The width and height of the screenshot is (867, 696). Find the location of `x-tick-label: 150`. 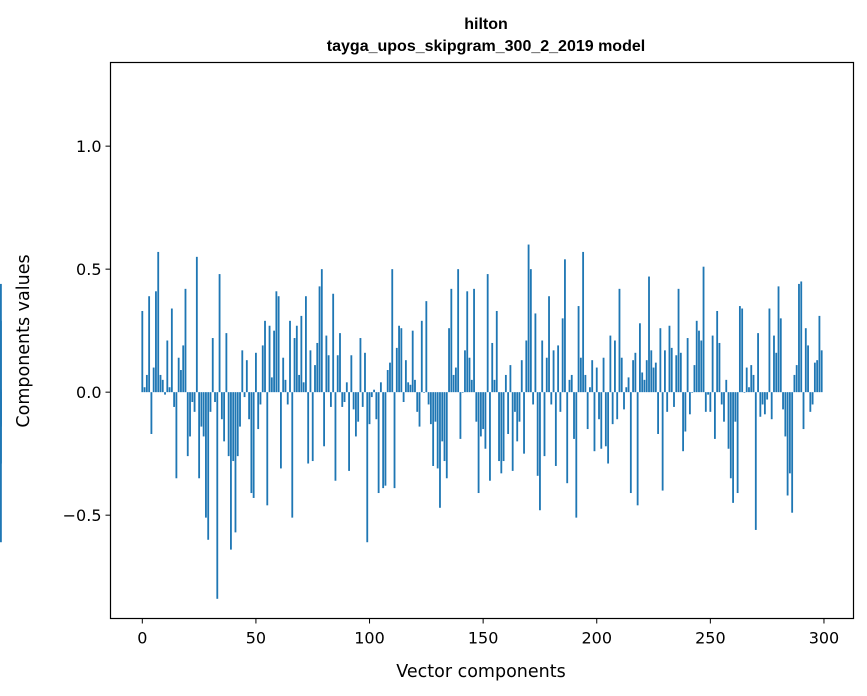

x-tick-label: 150 is located at coordinates (483, 638).